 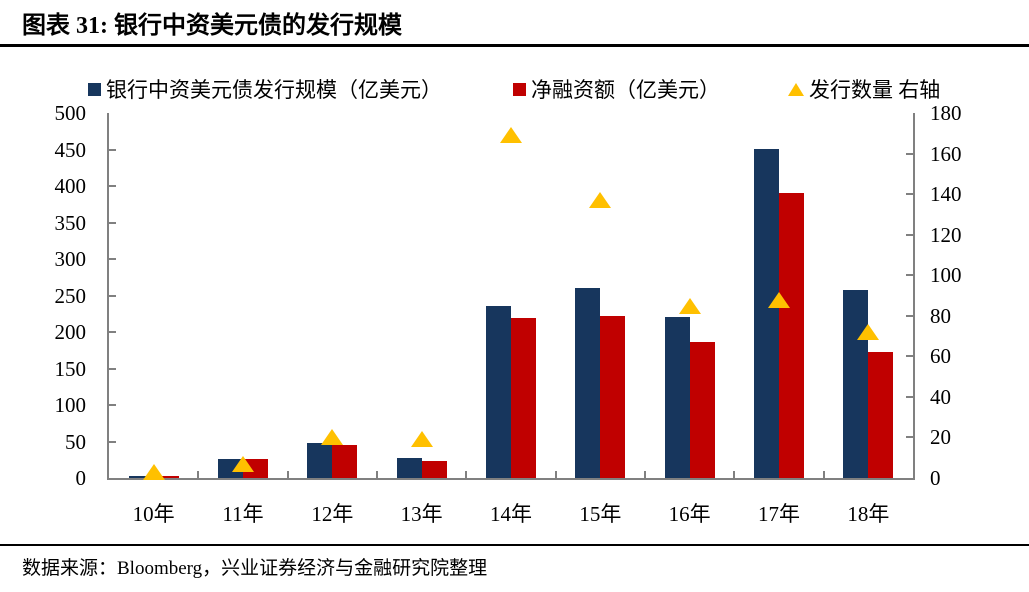 I want to click on right-axis-tick-label: 0, so click(x=935, y=478).